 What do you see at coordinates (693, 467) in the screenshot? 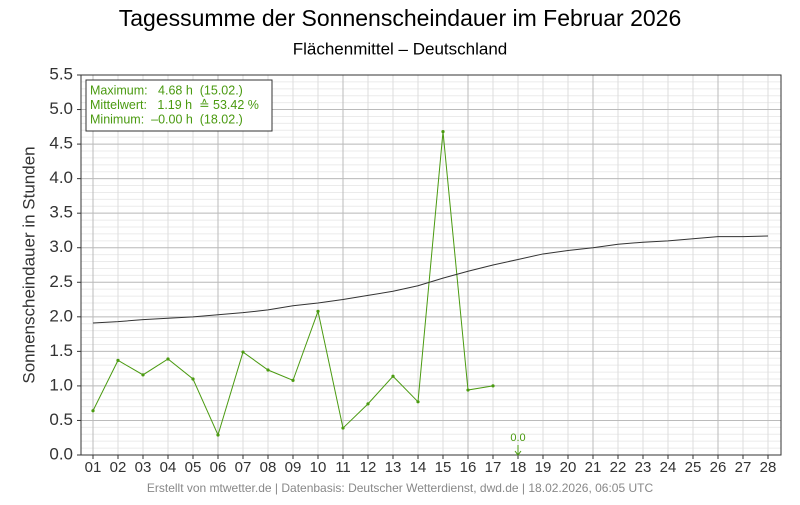
I see `x-tick-label: 25` at bounding box center [693, 467].